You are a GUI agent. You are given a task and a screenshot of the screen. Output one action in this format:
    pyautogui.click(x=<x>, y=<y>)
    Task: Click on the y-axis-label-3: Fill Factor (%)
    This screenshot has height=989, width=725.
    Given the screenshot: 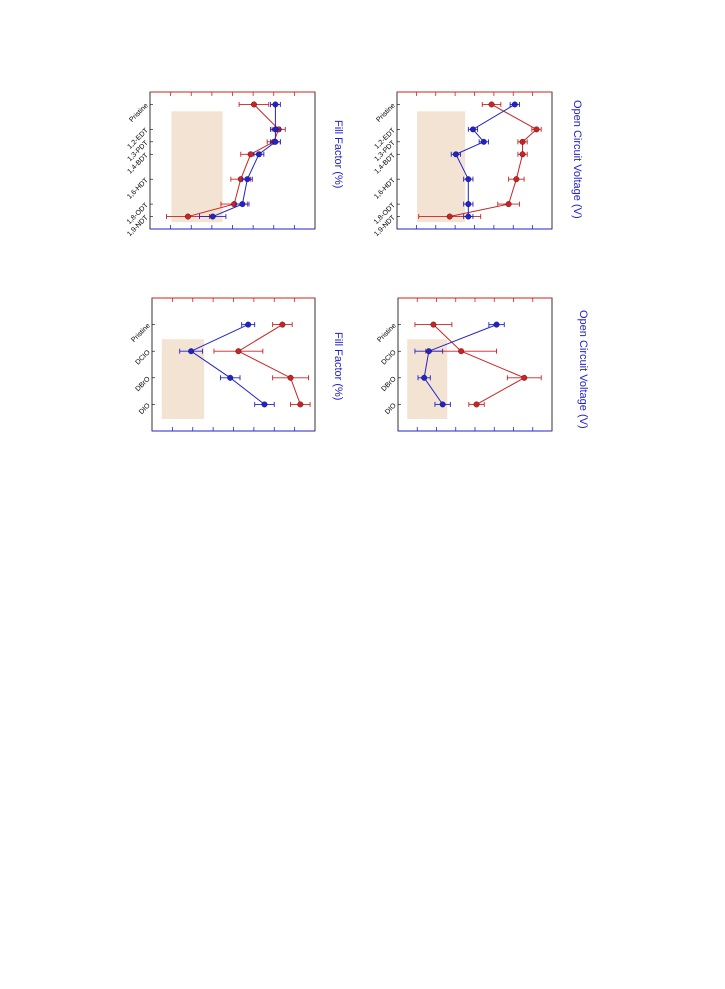 What is the action you would take?
    pyautogui.click(x=338, y=366)
    